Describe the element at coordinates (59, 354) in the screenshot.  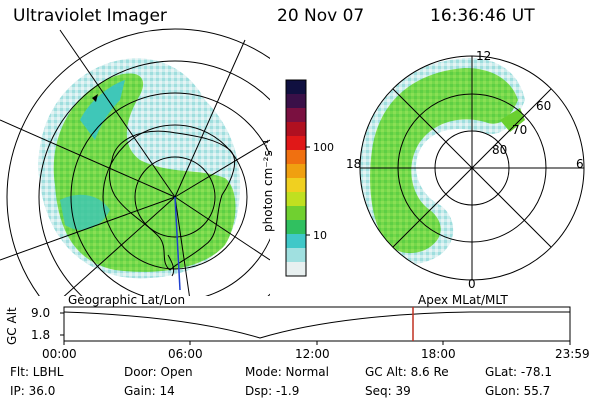
I see `timeline-xtick-0: 00:00` at that location.